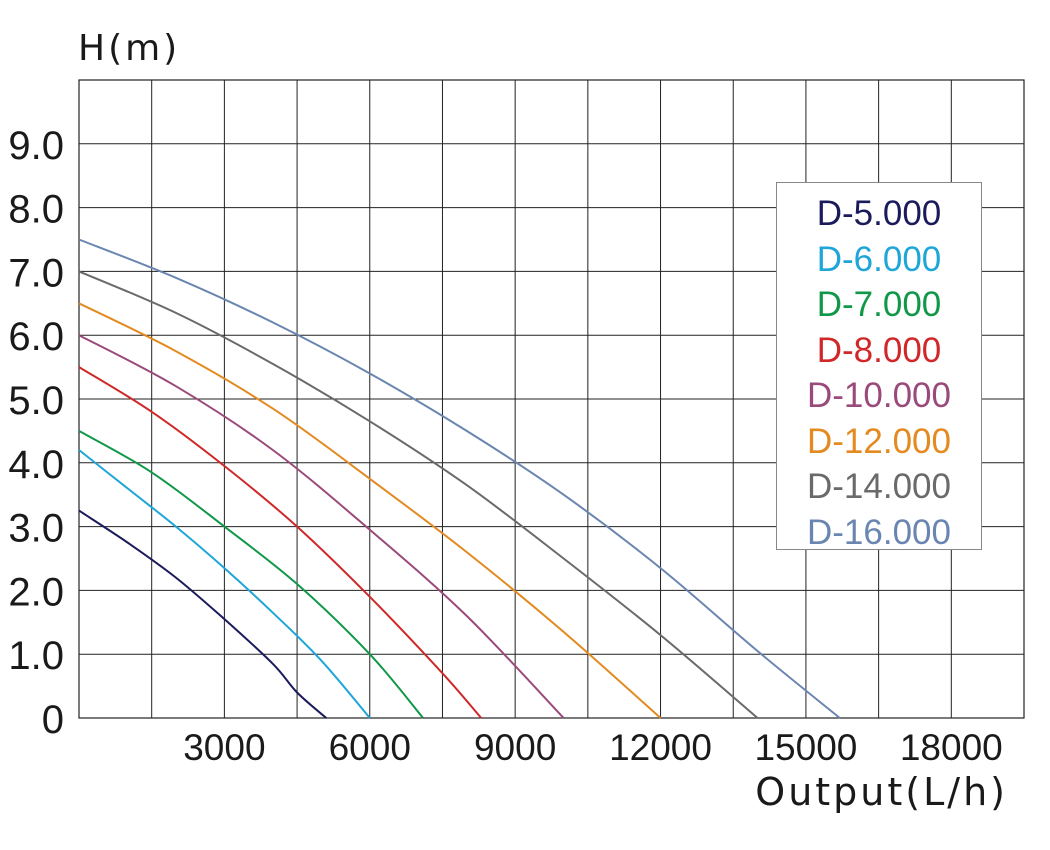 This screenshot has width=1050, height=850. Describe the element at coordinates (879, 395) in the screenshot. I see `legend-item: D-10.000` at that location.